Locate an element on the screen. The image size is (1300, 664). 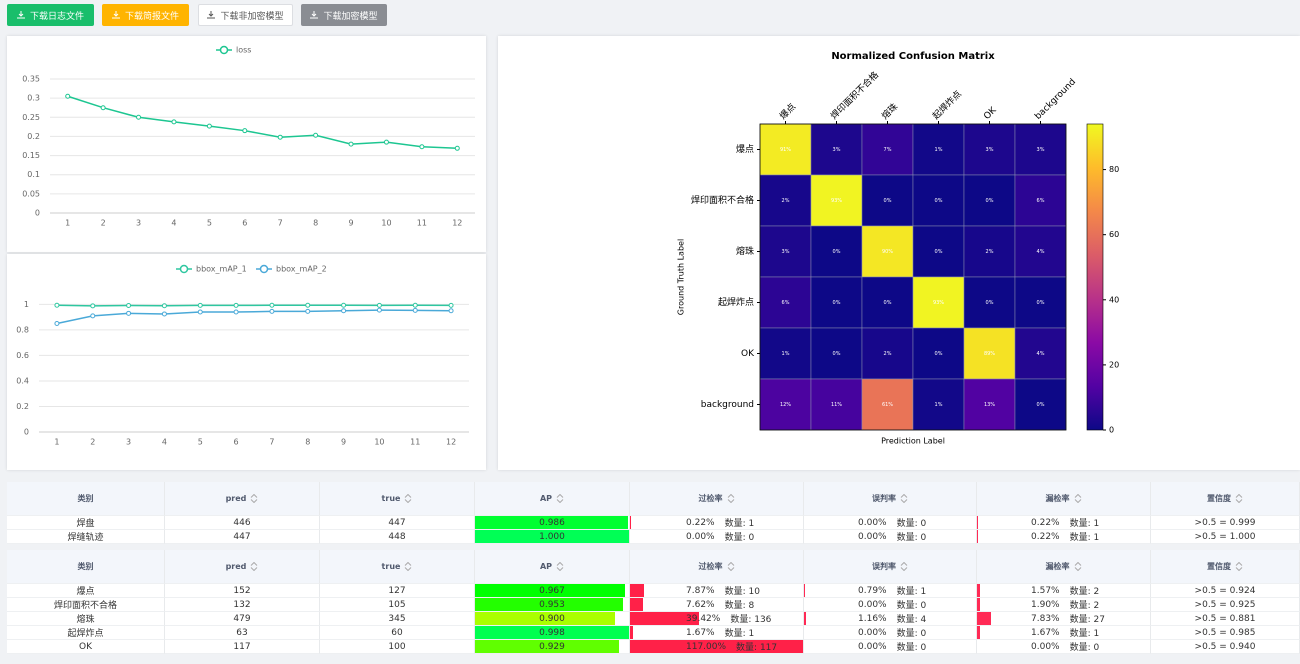
table-cell: 0.00% 数量: 0 is located at coordinates (1064, 647).